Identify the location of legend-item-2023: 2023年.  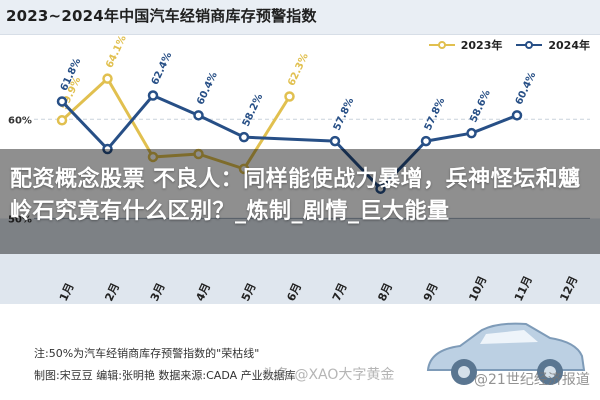
(465, 45).